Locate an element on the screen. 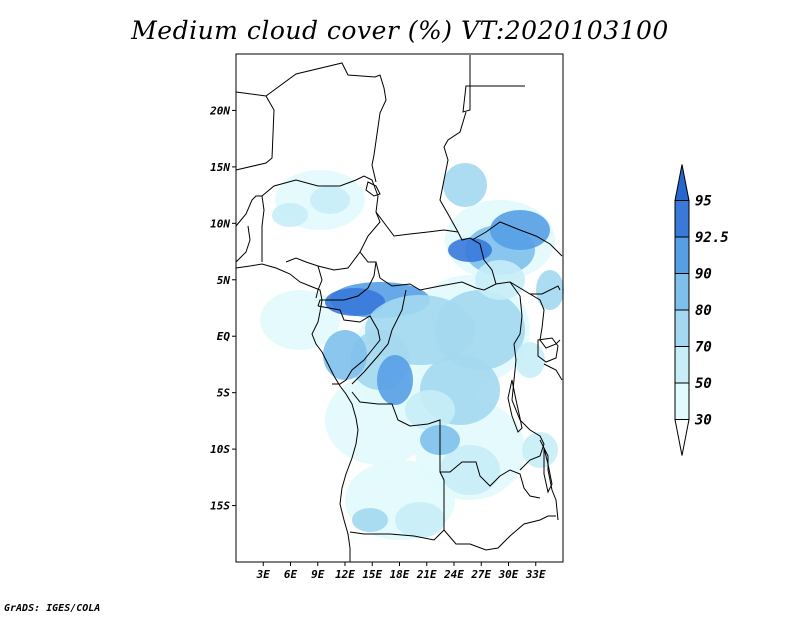 This screenshot has height=618, width=800. border-chad-car is located at coordinates (417, 224).